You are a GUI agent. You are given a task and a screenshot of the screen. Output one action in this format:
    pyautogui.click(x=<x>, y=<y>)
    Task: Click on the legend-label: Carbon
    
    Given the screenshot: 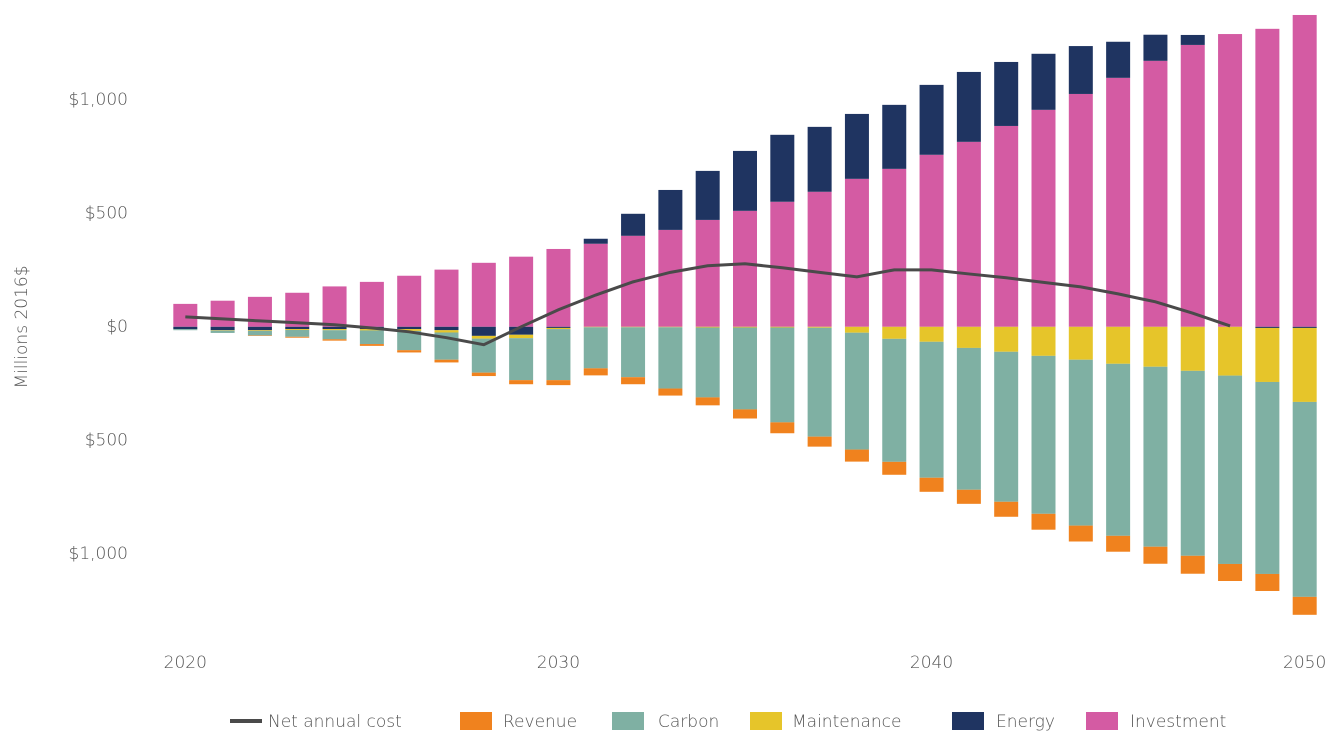 What is the action you would take?
    pyautogui.click(x=688, y=722)
    